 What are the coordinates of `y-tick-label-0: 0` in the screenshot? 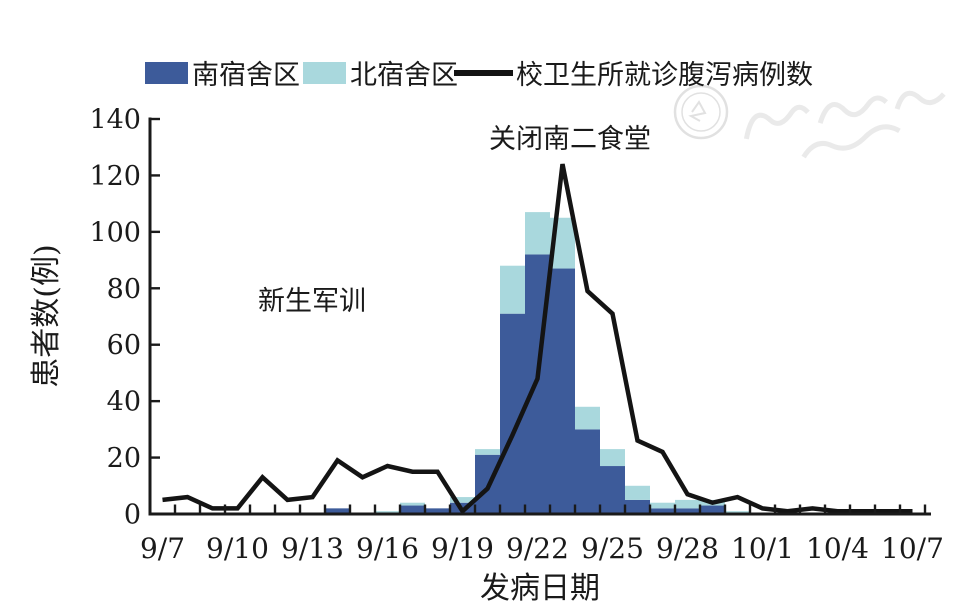 It's located at (132, 515).